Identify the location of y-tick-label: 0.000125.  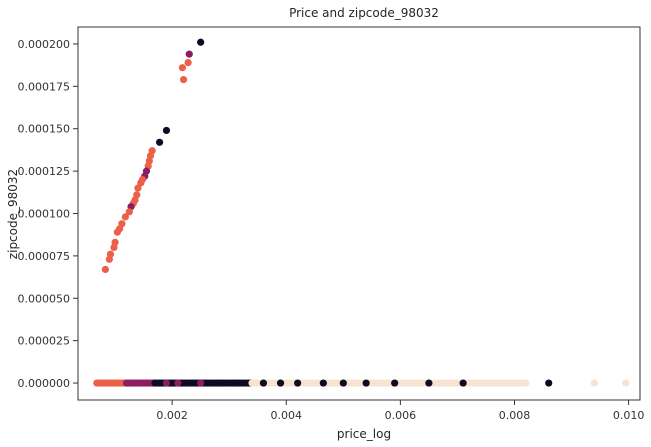
(44, 171).